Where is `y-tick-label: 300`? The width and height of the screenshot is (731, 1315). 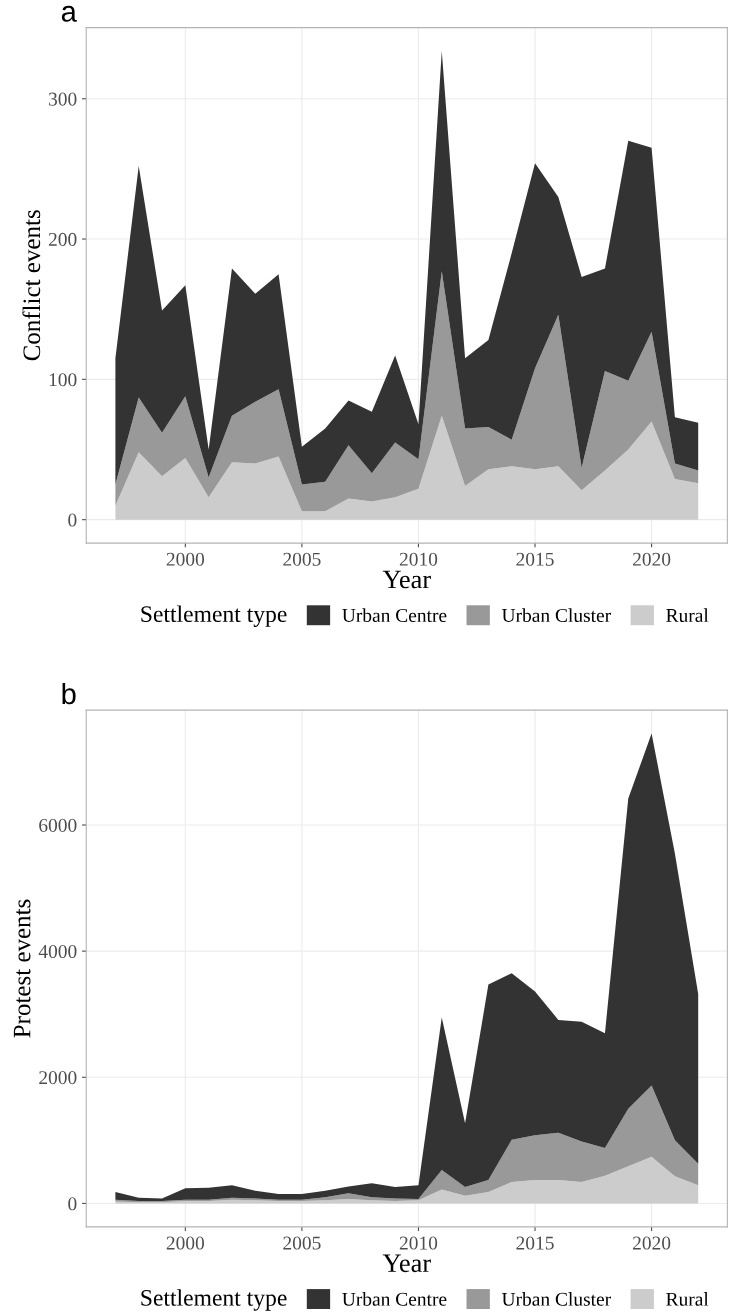 y-tick-label: 300 is located at coordinates (62, 99).